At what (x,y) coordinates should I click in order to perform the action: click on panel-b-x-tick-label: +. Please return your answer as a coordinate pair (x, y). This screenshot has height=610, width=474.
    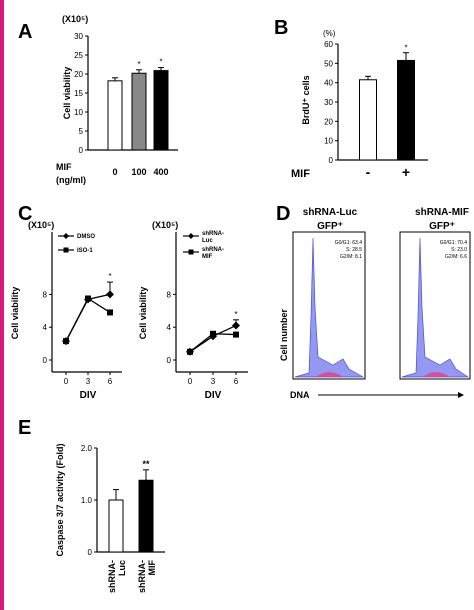
    Looking at the image, I should click on (406, 172).